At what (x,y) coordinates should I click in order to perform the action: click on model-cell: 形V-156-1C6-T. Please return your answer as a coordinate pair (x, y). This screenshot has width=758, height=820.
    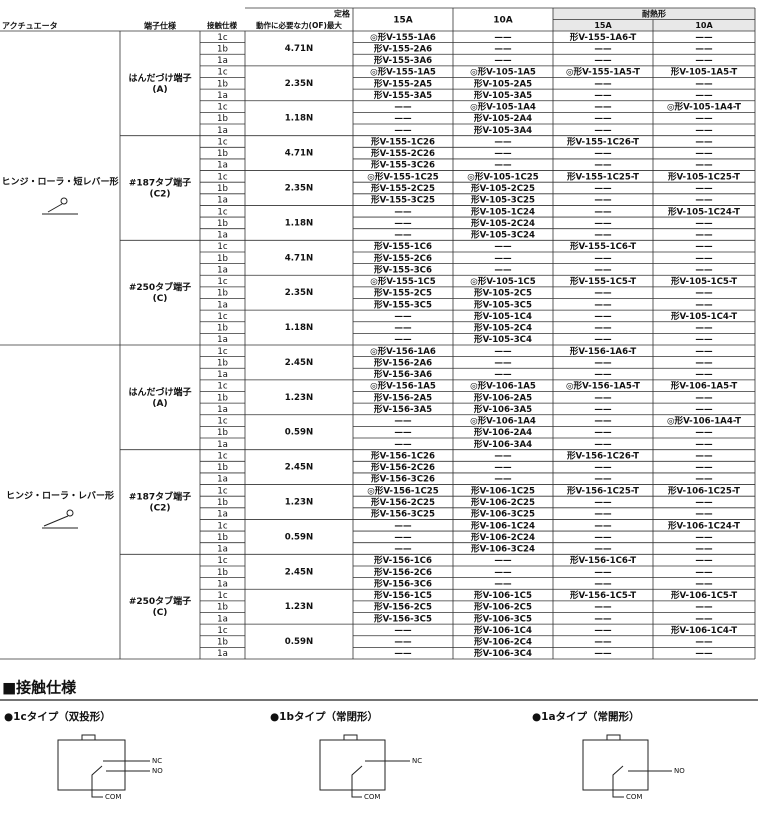
    Looking at the image, I should click on (603, 560).